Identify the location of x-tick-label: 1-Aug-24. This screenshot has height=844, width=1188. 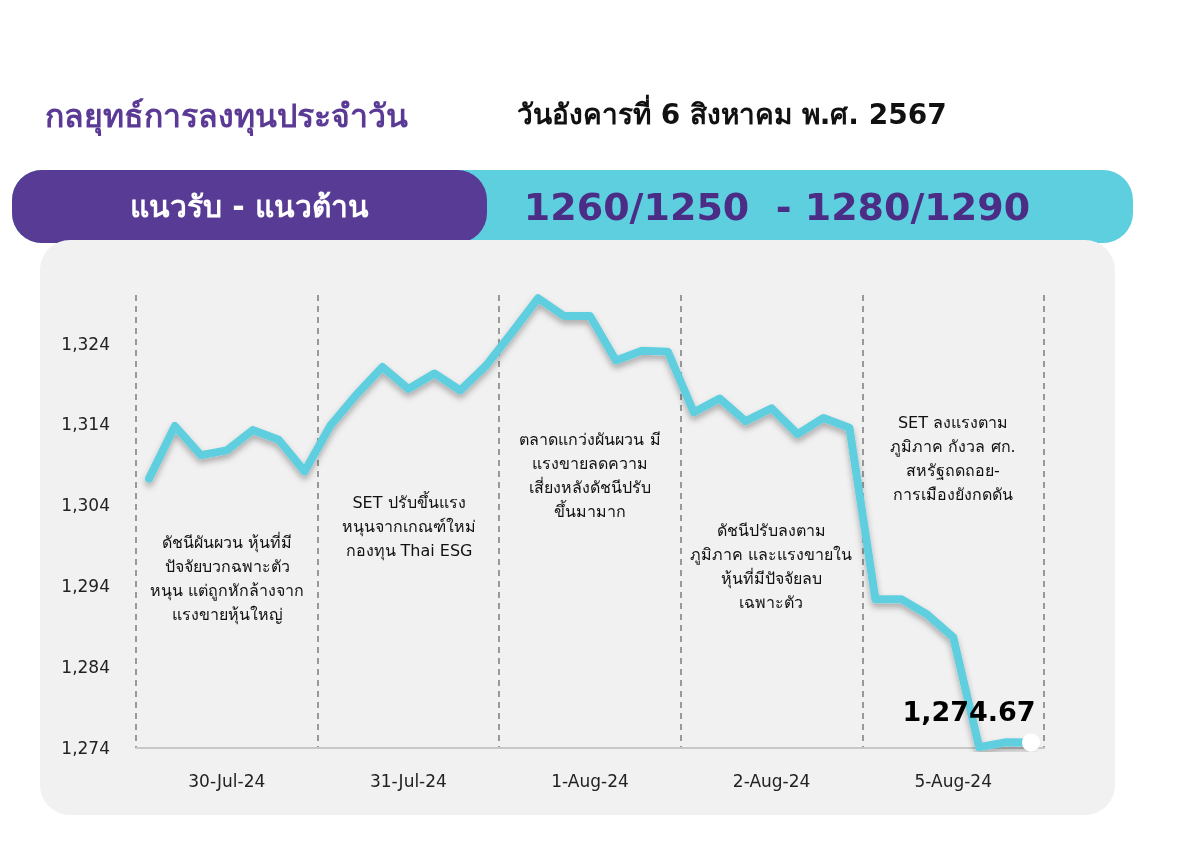
(590, 780).